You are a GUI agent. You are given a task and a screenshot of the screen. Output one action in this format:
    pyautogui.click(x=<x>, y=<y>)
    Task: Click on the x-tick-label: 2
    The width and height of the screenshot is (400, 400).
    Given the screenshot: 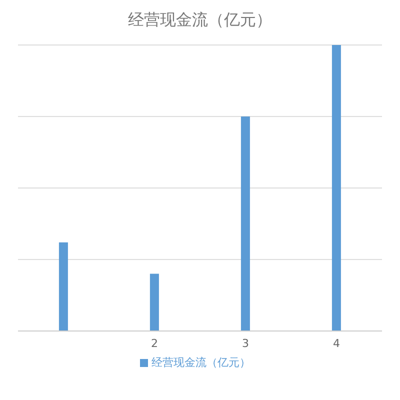 What is the action you would take?
    pyautogui.click(x=154, y=343)
    